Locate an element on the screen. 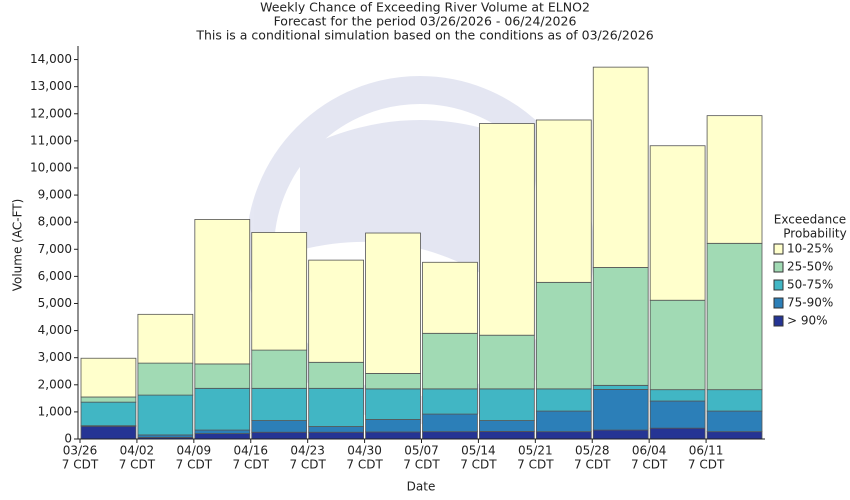 Image resolution: width=850 pixels, height=500 pixels. y-tick-label: 0 is located at coordinates (68, 439).